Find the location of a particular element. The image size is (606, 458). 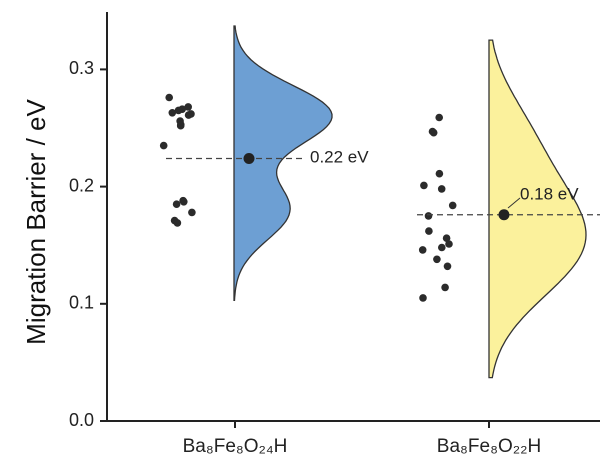

mean-value-label: 0.18 eV is located at coordinates (549, 193).